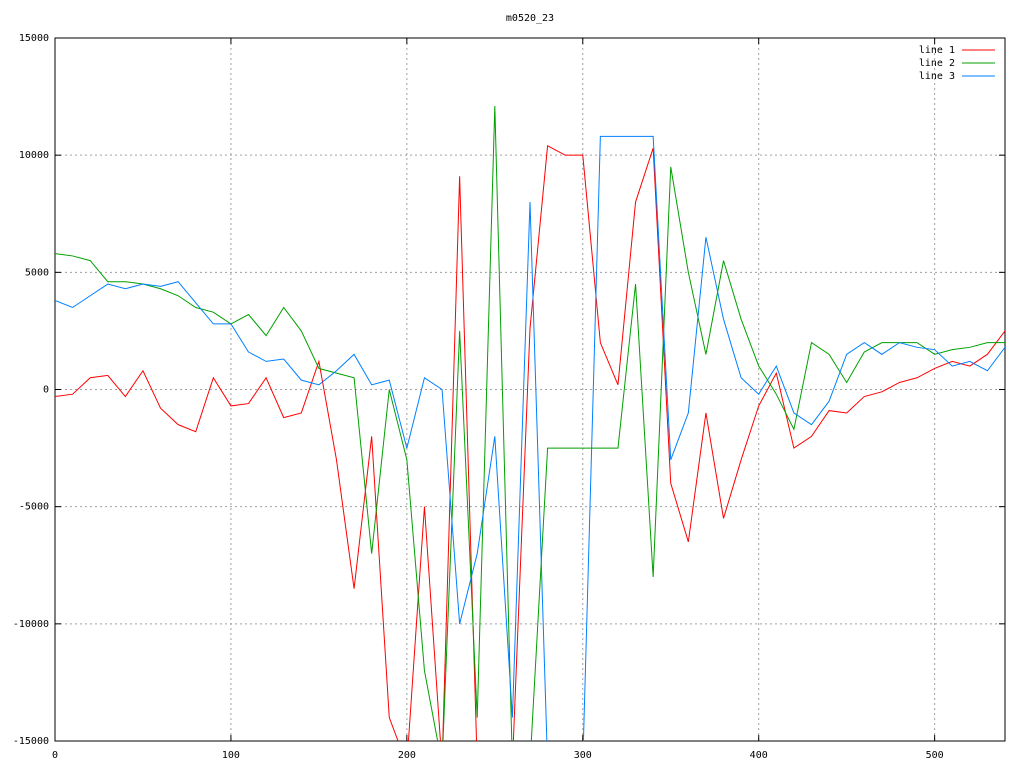 Image resolution: width=1024 pixels, height=768 pixels. Describe the element at coordinates (31, 624) in the screenshot. I see `y-tick-label: -10000` at that location.